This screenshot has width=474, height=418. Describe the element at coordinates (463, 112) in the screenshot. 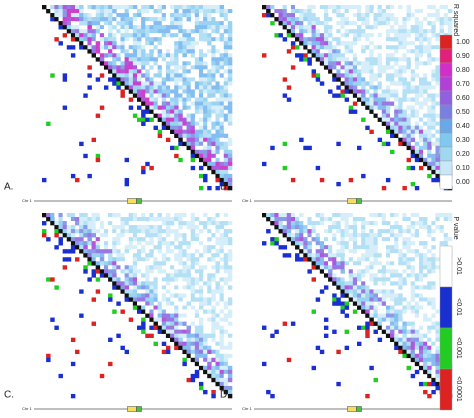

I see `legend-label: 0.50` at that location.